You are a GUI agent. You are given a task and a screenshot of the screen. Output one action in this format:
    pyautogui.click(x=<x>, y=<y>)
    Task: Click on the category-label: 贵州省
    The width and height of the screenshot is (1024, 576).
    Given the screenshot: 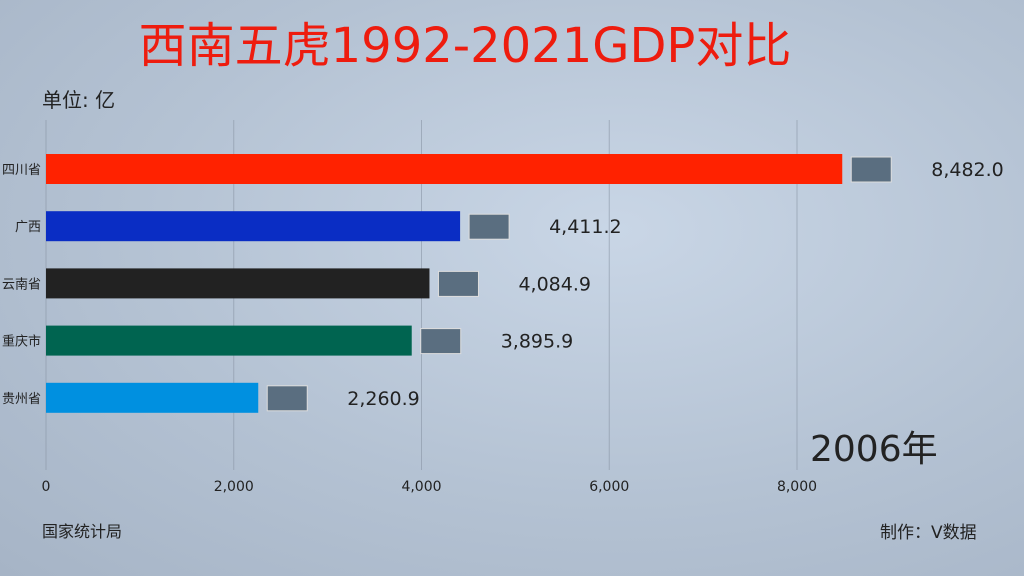 What is the action you would take?
    pyautogui.click(x=21, y=399)
    